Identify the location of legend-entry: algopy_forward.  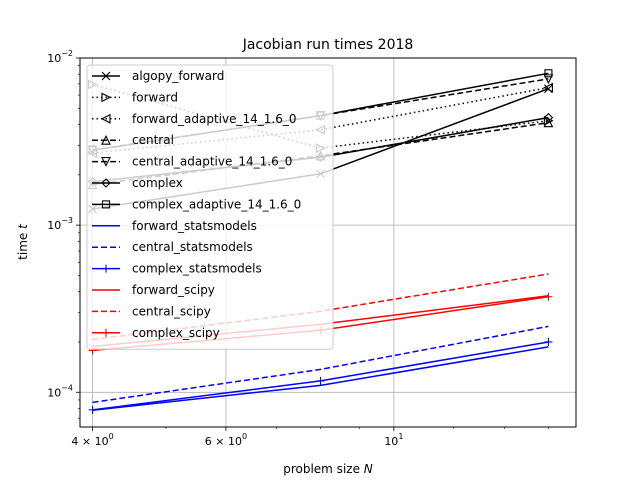
(158, 76).